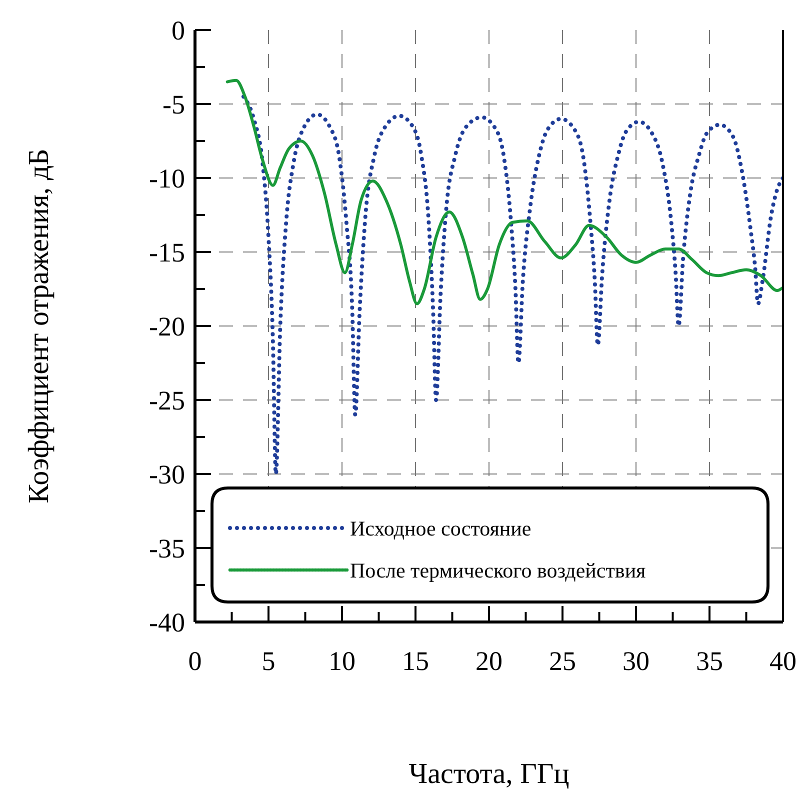  What do you see at coordinates (178, 30) in the screenshot?
I see `y-tick-label: 0` at bounding box center [178, 30].